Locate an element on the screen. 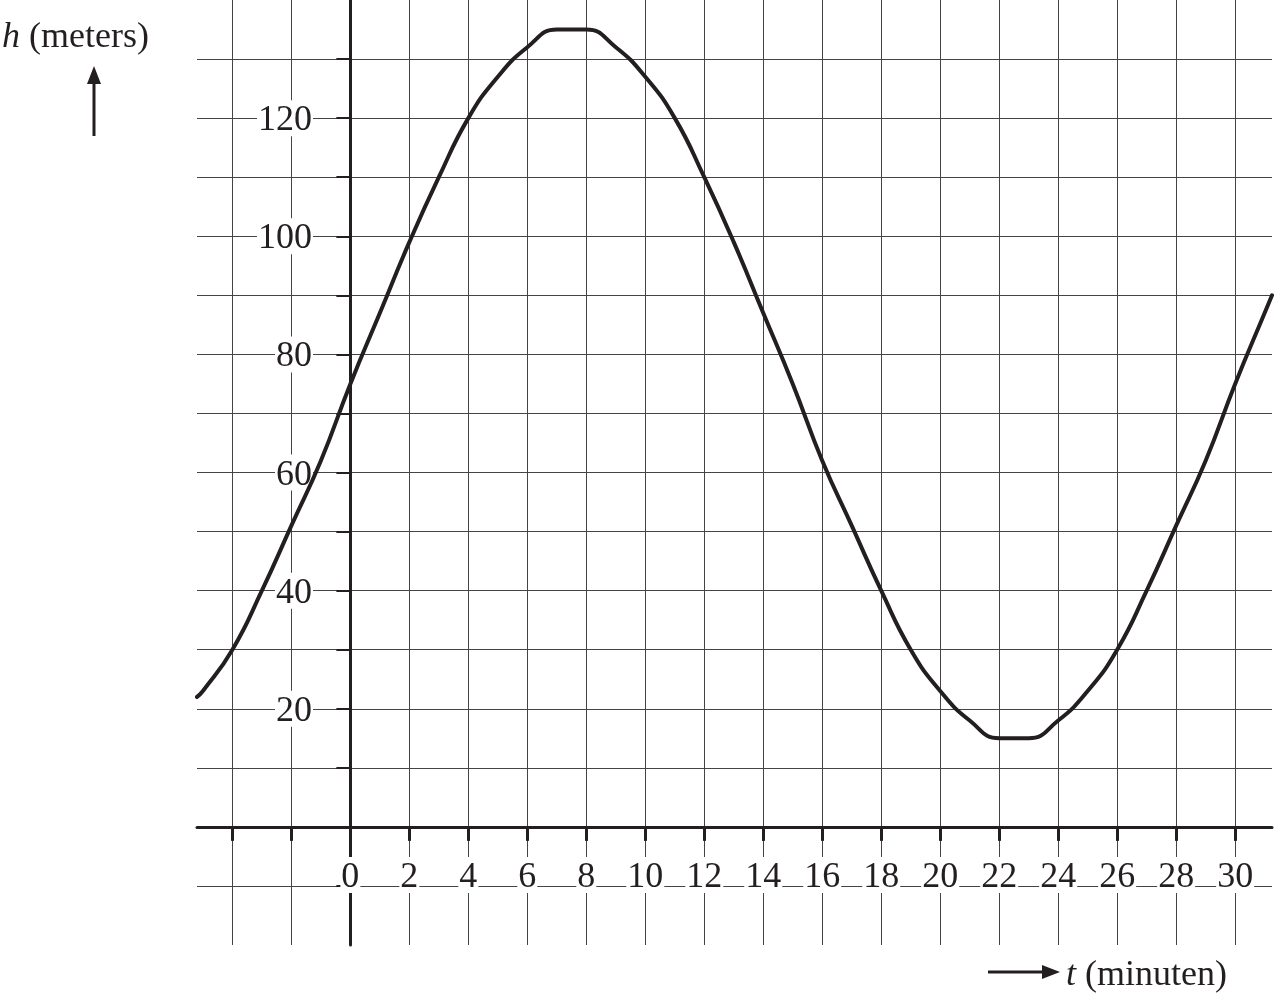  x-tick-label: 18 is located at coordinates (881, 875).